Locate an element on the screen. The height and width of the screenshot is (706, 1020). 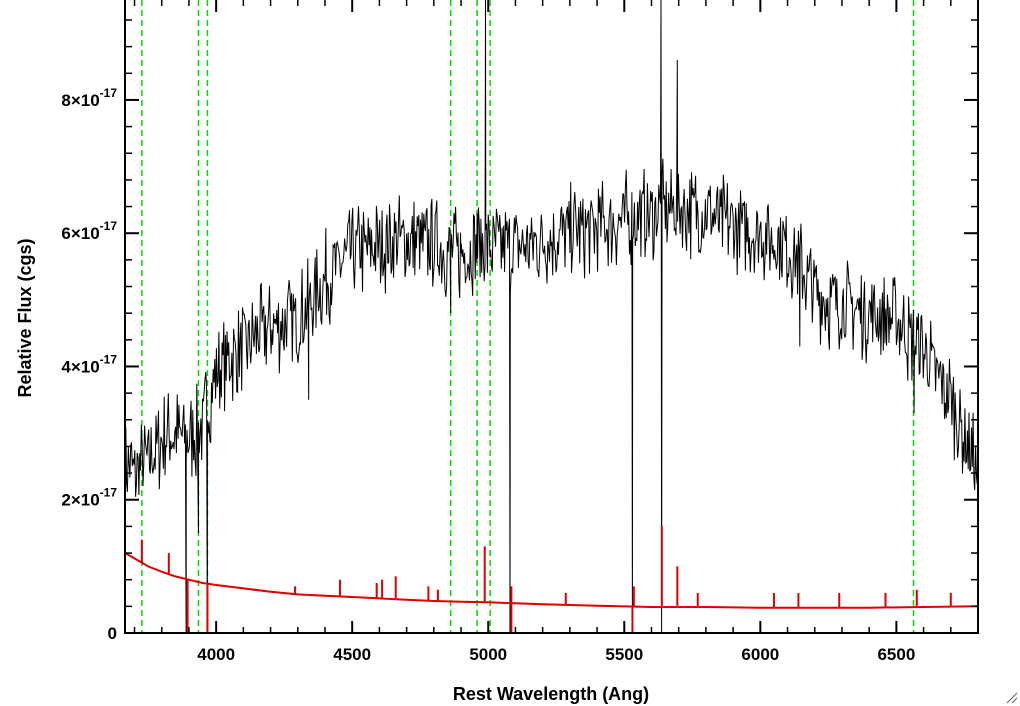
y-tick-label: 4×10⁻¹⁷ is located at coordinates (89, 364).